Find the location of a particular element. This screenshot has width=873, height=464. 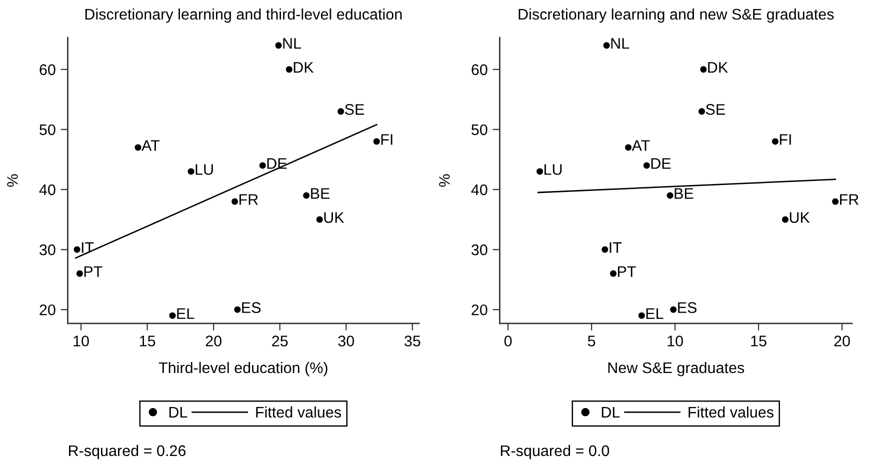

chart-title: Discretionary learning and new S&E graduates is located at coordinates (676, 15).